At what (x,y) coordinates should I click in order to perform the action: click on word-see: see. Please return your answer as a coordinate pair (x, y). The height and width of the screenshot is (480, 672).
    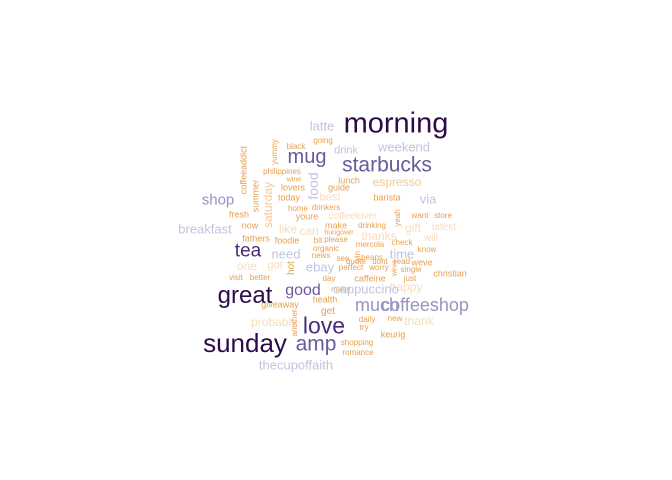
    Looking at the image, I should click on (343, 258).